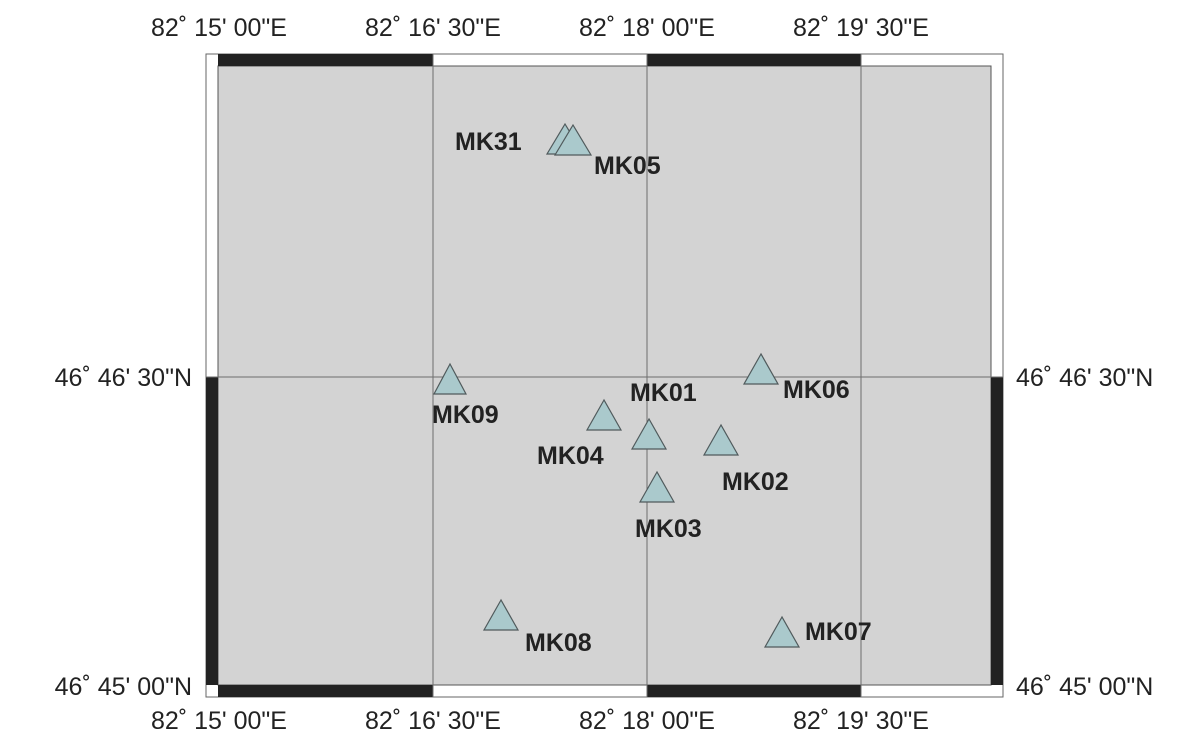 This screenshot has height=736, width=1199. Describe the element at coordinates (465, 415) in the screenshot. I see `station-label: MK09` at that location.